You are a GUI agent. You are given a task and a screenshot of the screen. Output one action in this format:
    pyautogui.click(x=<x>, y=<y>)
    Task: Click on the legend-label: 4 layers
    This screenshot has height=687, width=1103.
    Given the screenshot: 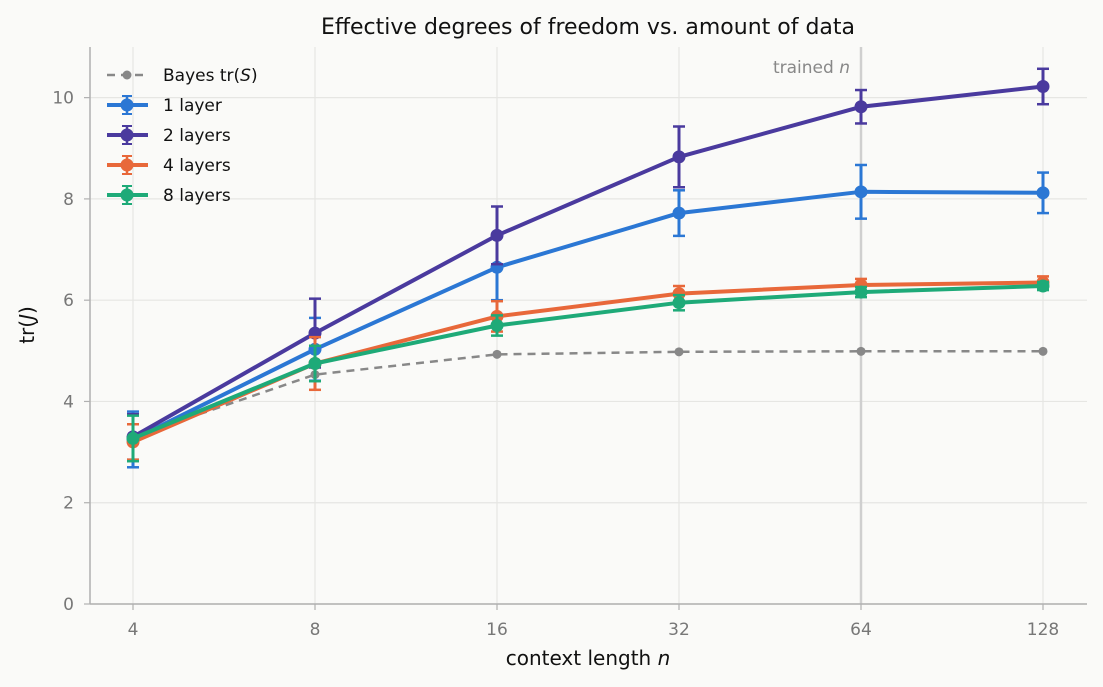 What is the action you would take?
    pyautogui.click(x=197, y=166)
    